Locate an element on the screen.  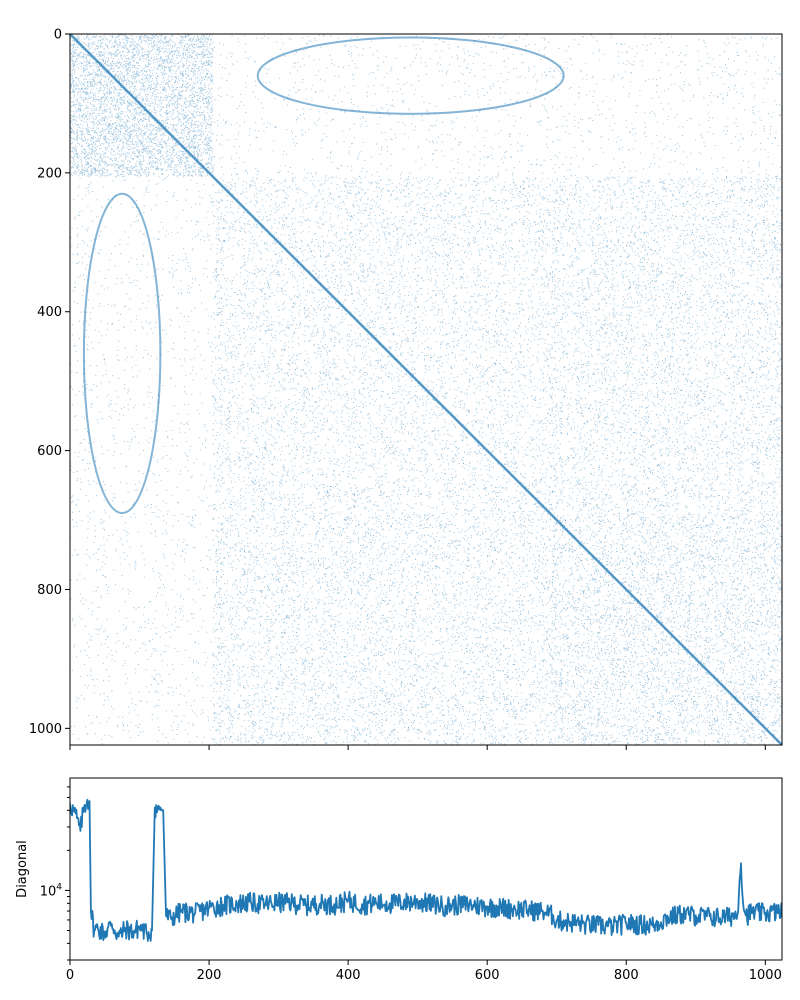
scatter-arc-left is located at coordinates (122, 353).